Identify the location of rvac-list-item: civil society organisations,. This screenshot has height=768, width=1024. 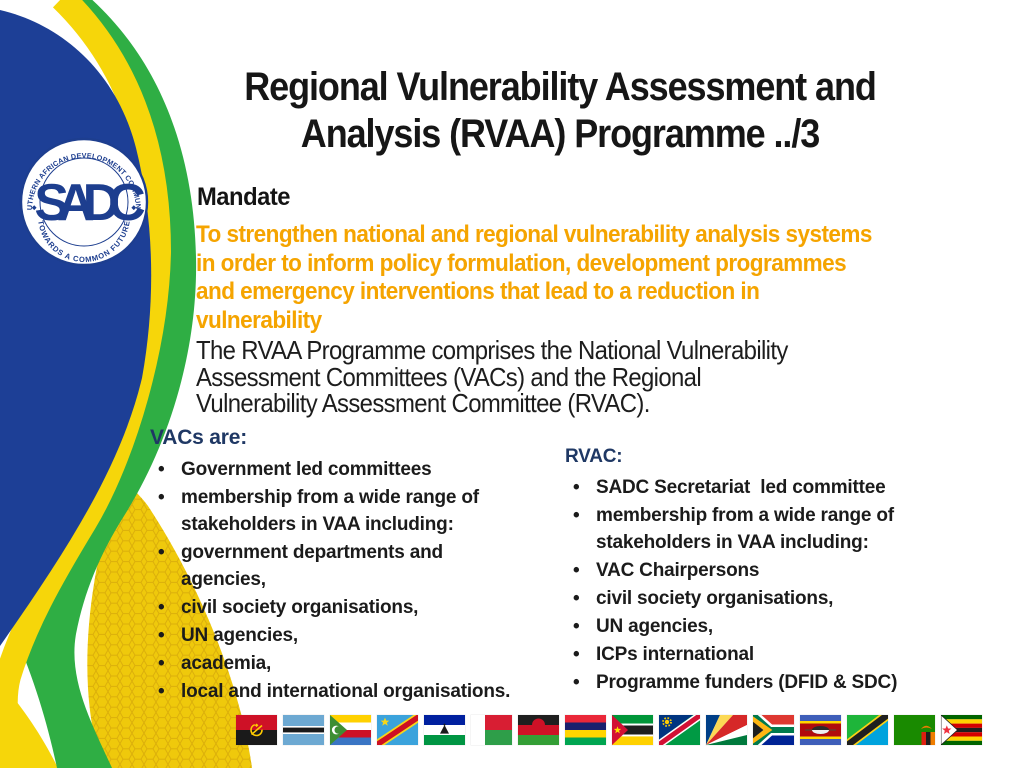
(769, 598).